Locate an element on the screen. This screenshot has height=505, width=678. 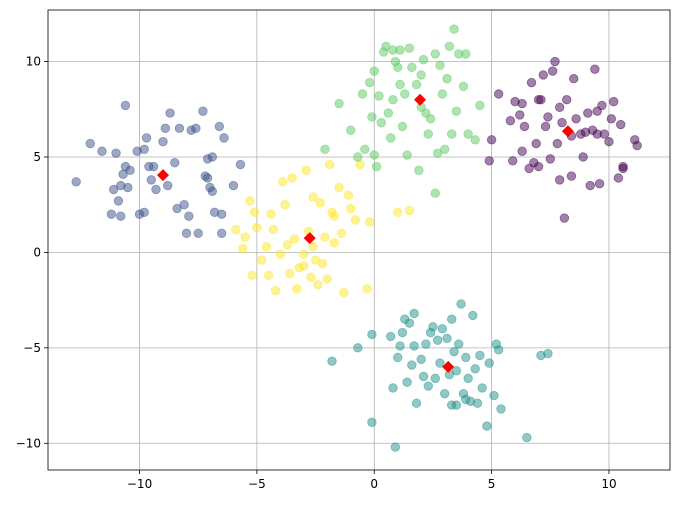
y-tick-label: 10 is located at coordinates (33, 62).